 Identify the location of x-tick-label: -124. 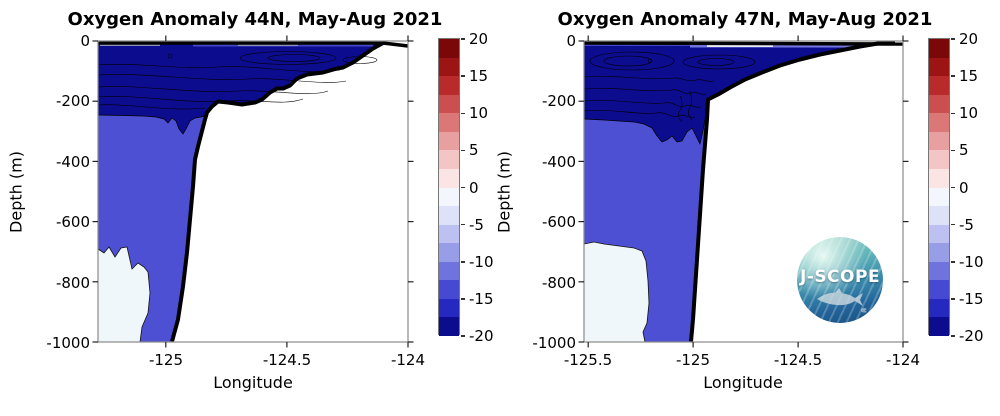
(903, 360).